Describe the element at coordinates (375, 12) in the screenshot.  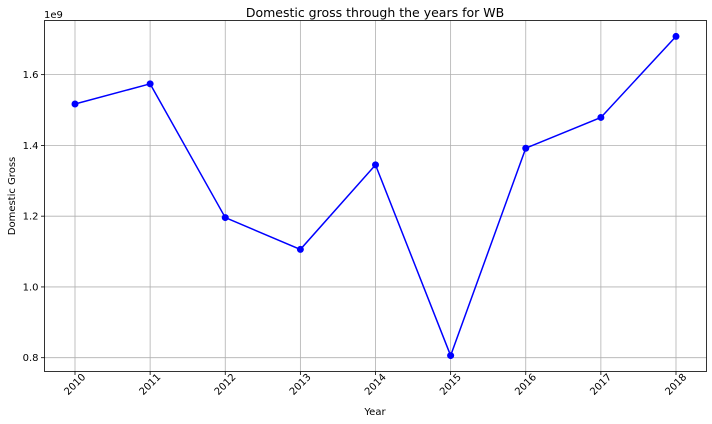
I see `chart-title: Domestic gross through the years for WB` at that location.